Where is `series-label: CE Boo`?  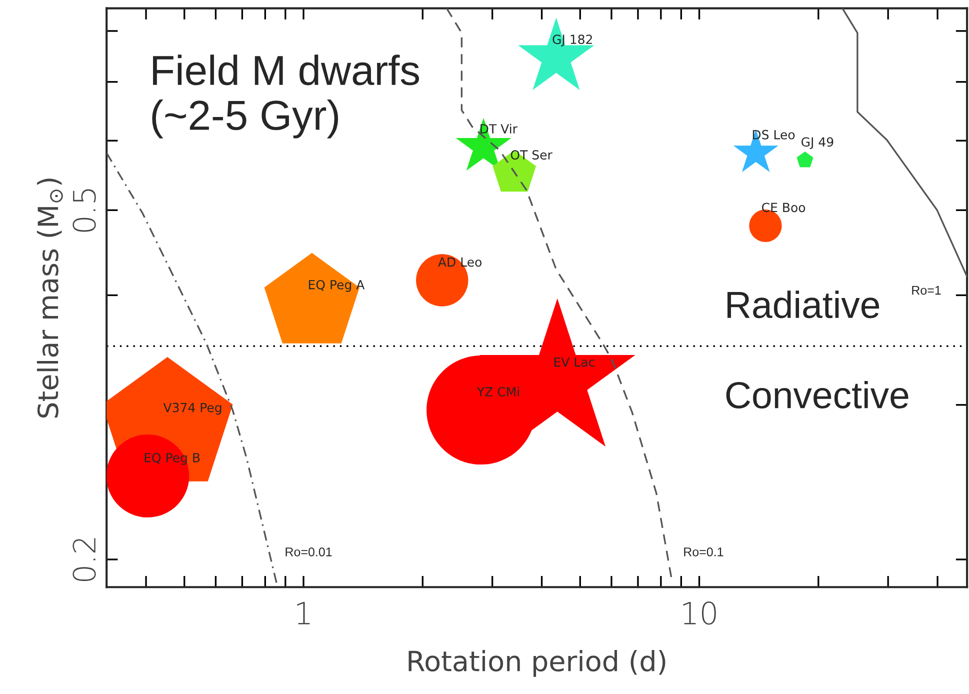 series-label: CE Boo is located at coordinates (784, 207).